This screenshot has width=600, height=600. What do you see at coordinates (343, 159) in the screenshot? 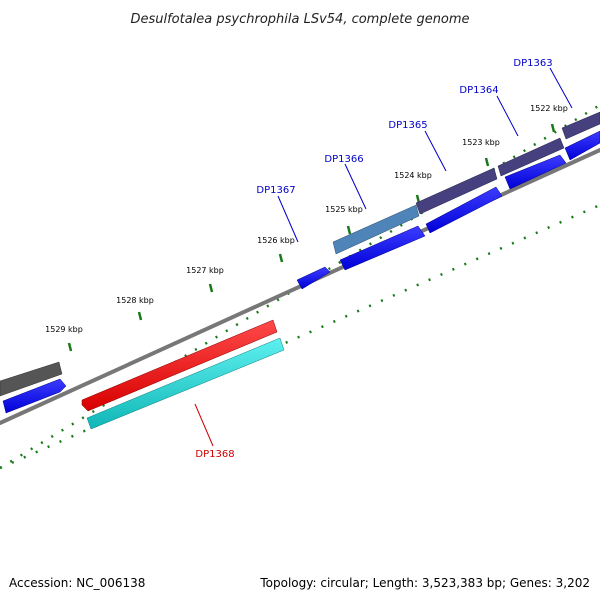
I see `gene-label-dp1366: DP1366` at bounding box center [343, 159].